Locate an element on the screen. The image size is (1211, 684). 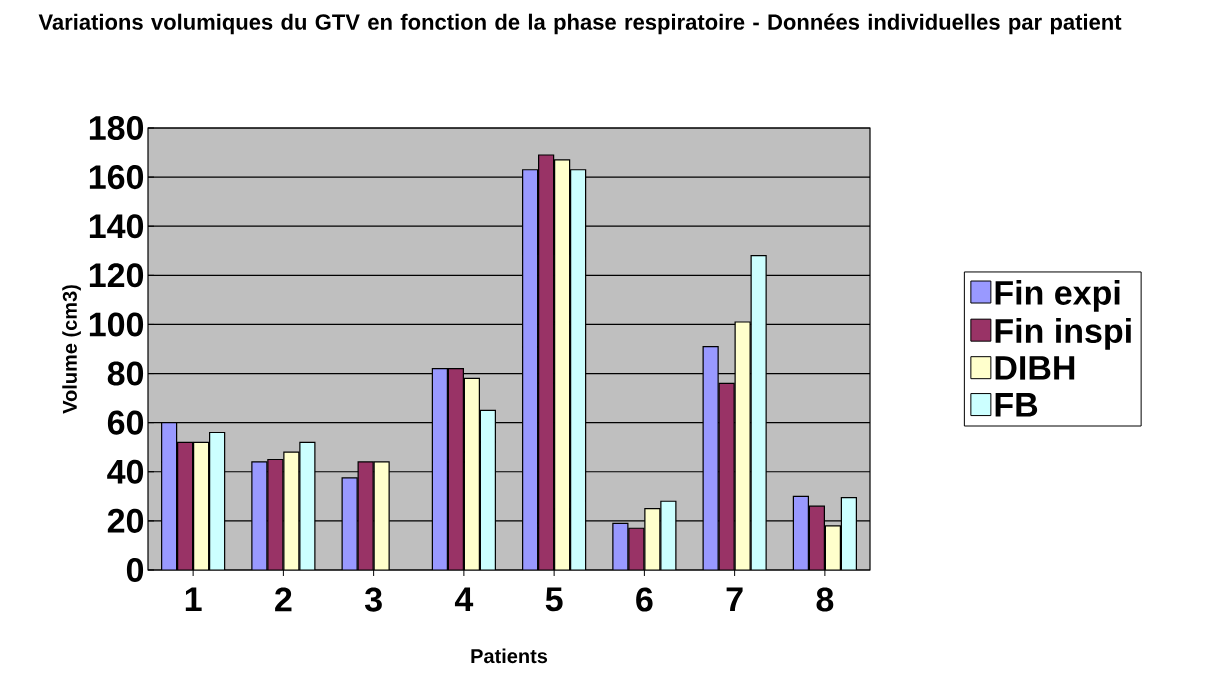
x-tick-label: 2 is located at coordinates (283, 599).